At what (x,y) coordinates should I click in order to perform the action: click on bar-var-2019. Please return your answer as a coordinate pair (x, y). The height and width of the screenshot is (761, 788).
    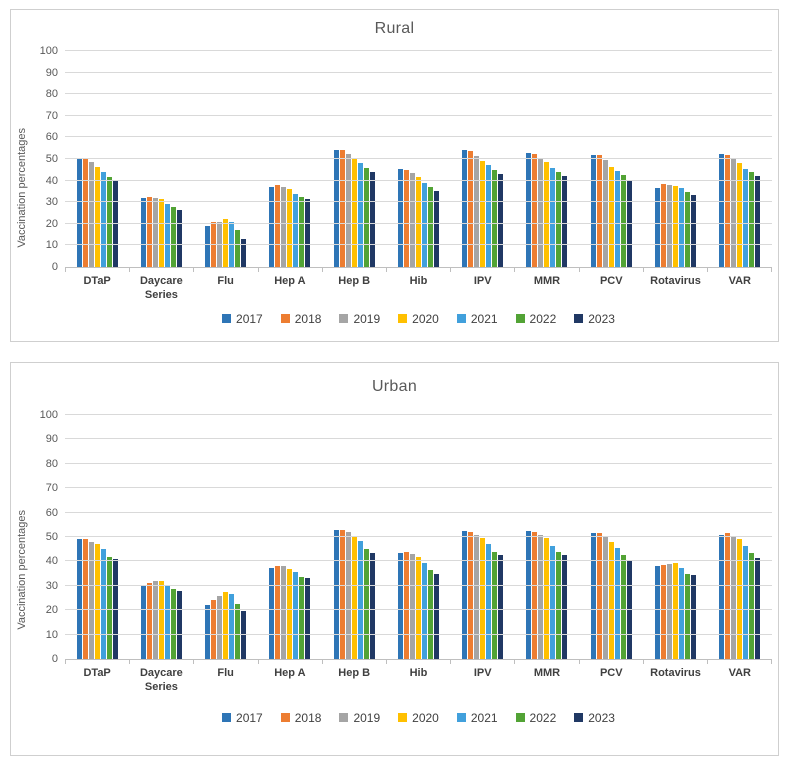
    Looking at the image, I should click on (734, 212).